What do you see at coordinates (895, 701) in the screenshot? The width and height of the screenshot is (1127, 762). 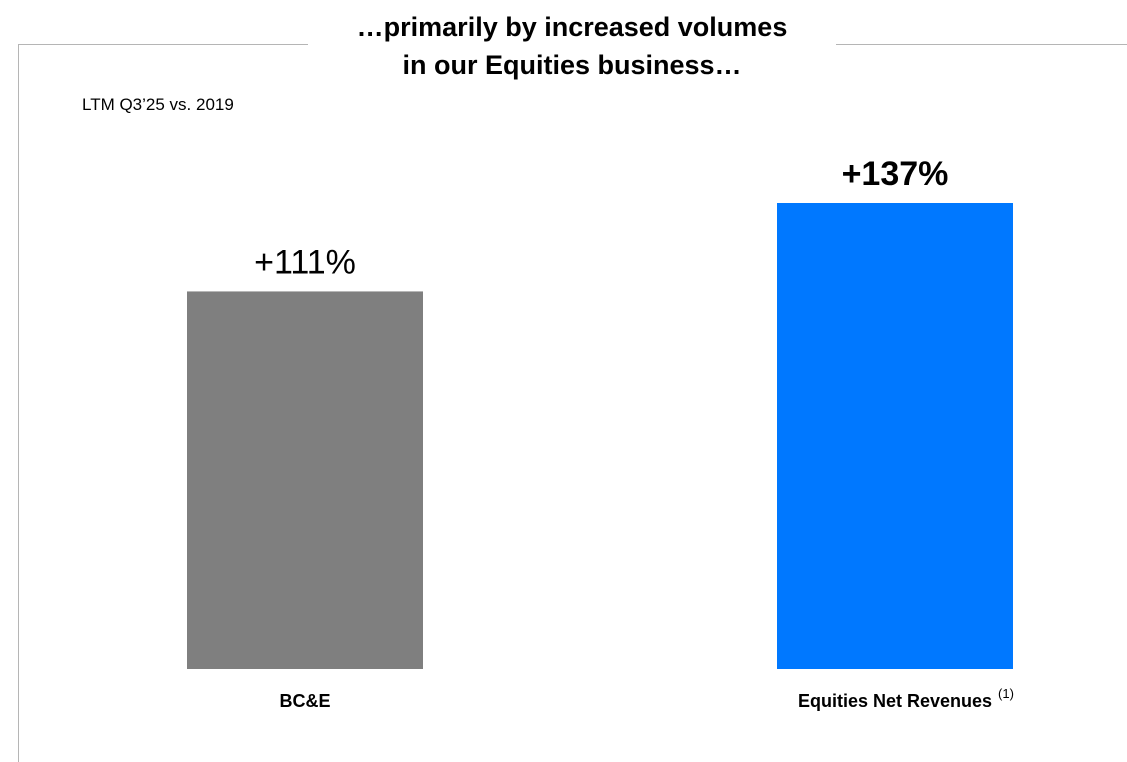 I see `category-label-equities-net-revenues: Equities Net Revenues` at bounding box center [895, 701].